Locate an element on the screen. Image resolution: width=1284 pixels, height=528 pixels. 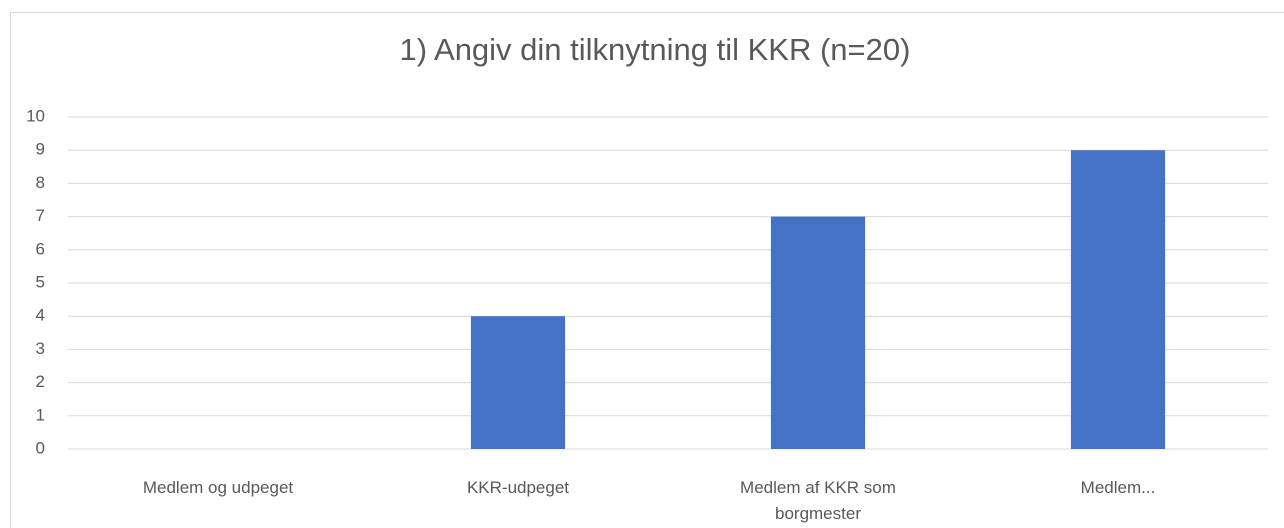
y-tick-label: 8 is located at coordinates (40, 182).